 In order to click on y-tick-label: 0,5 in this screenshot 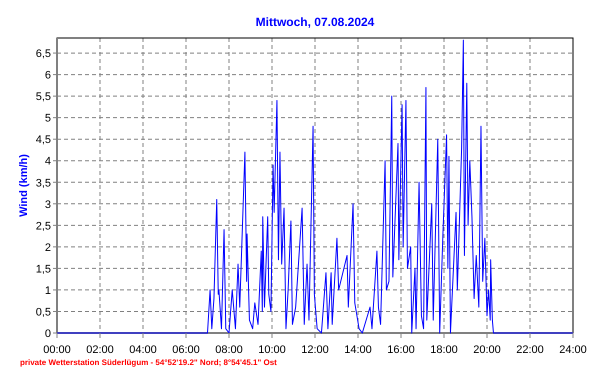, I will do `click(43, 312)`.